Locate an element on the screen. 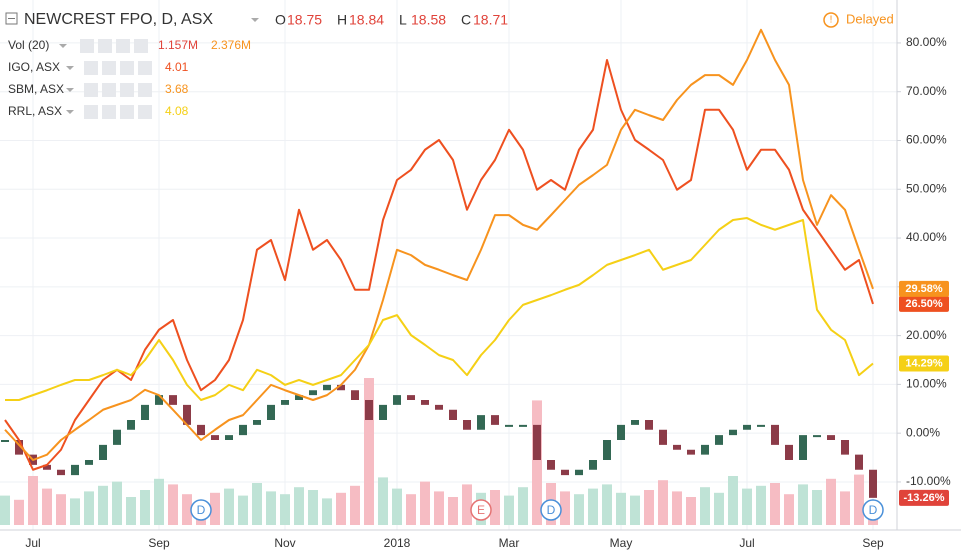 The width and height of the screenshot is (961, 557). ohlc-value: 18.58 is located at coordinates (428, 20).